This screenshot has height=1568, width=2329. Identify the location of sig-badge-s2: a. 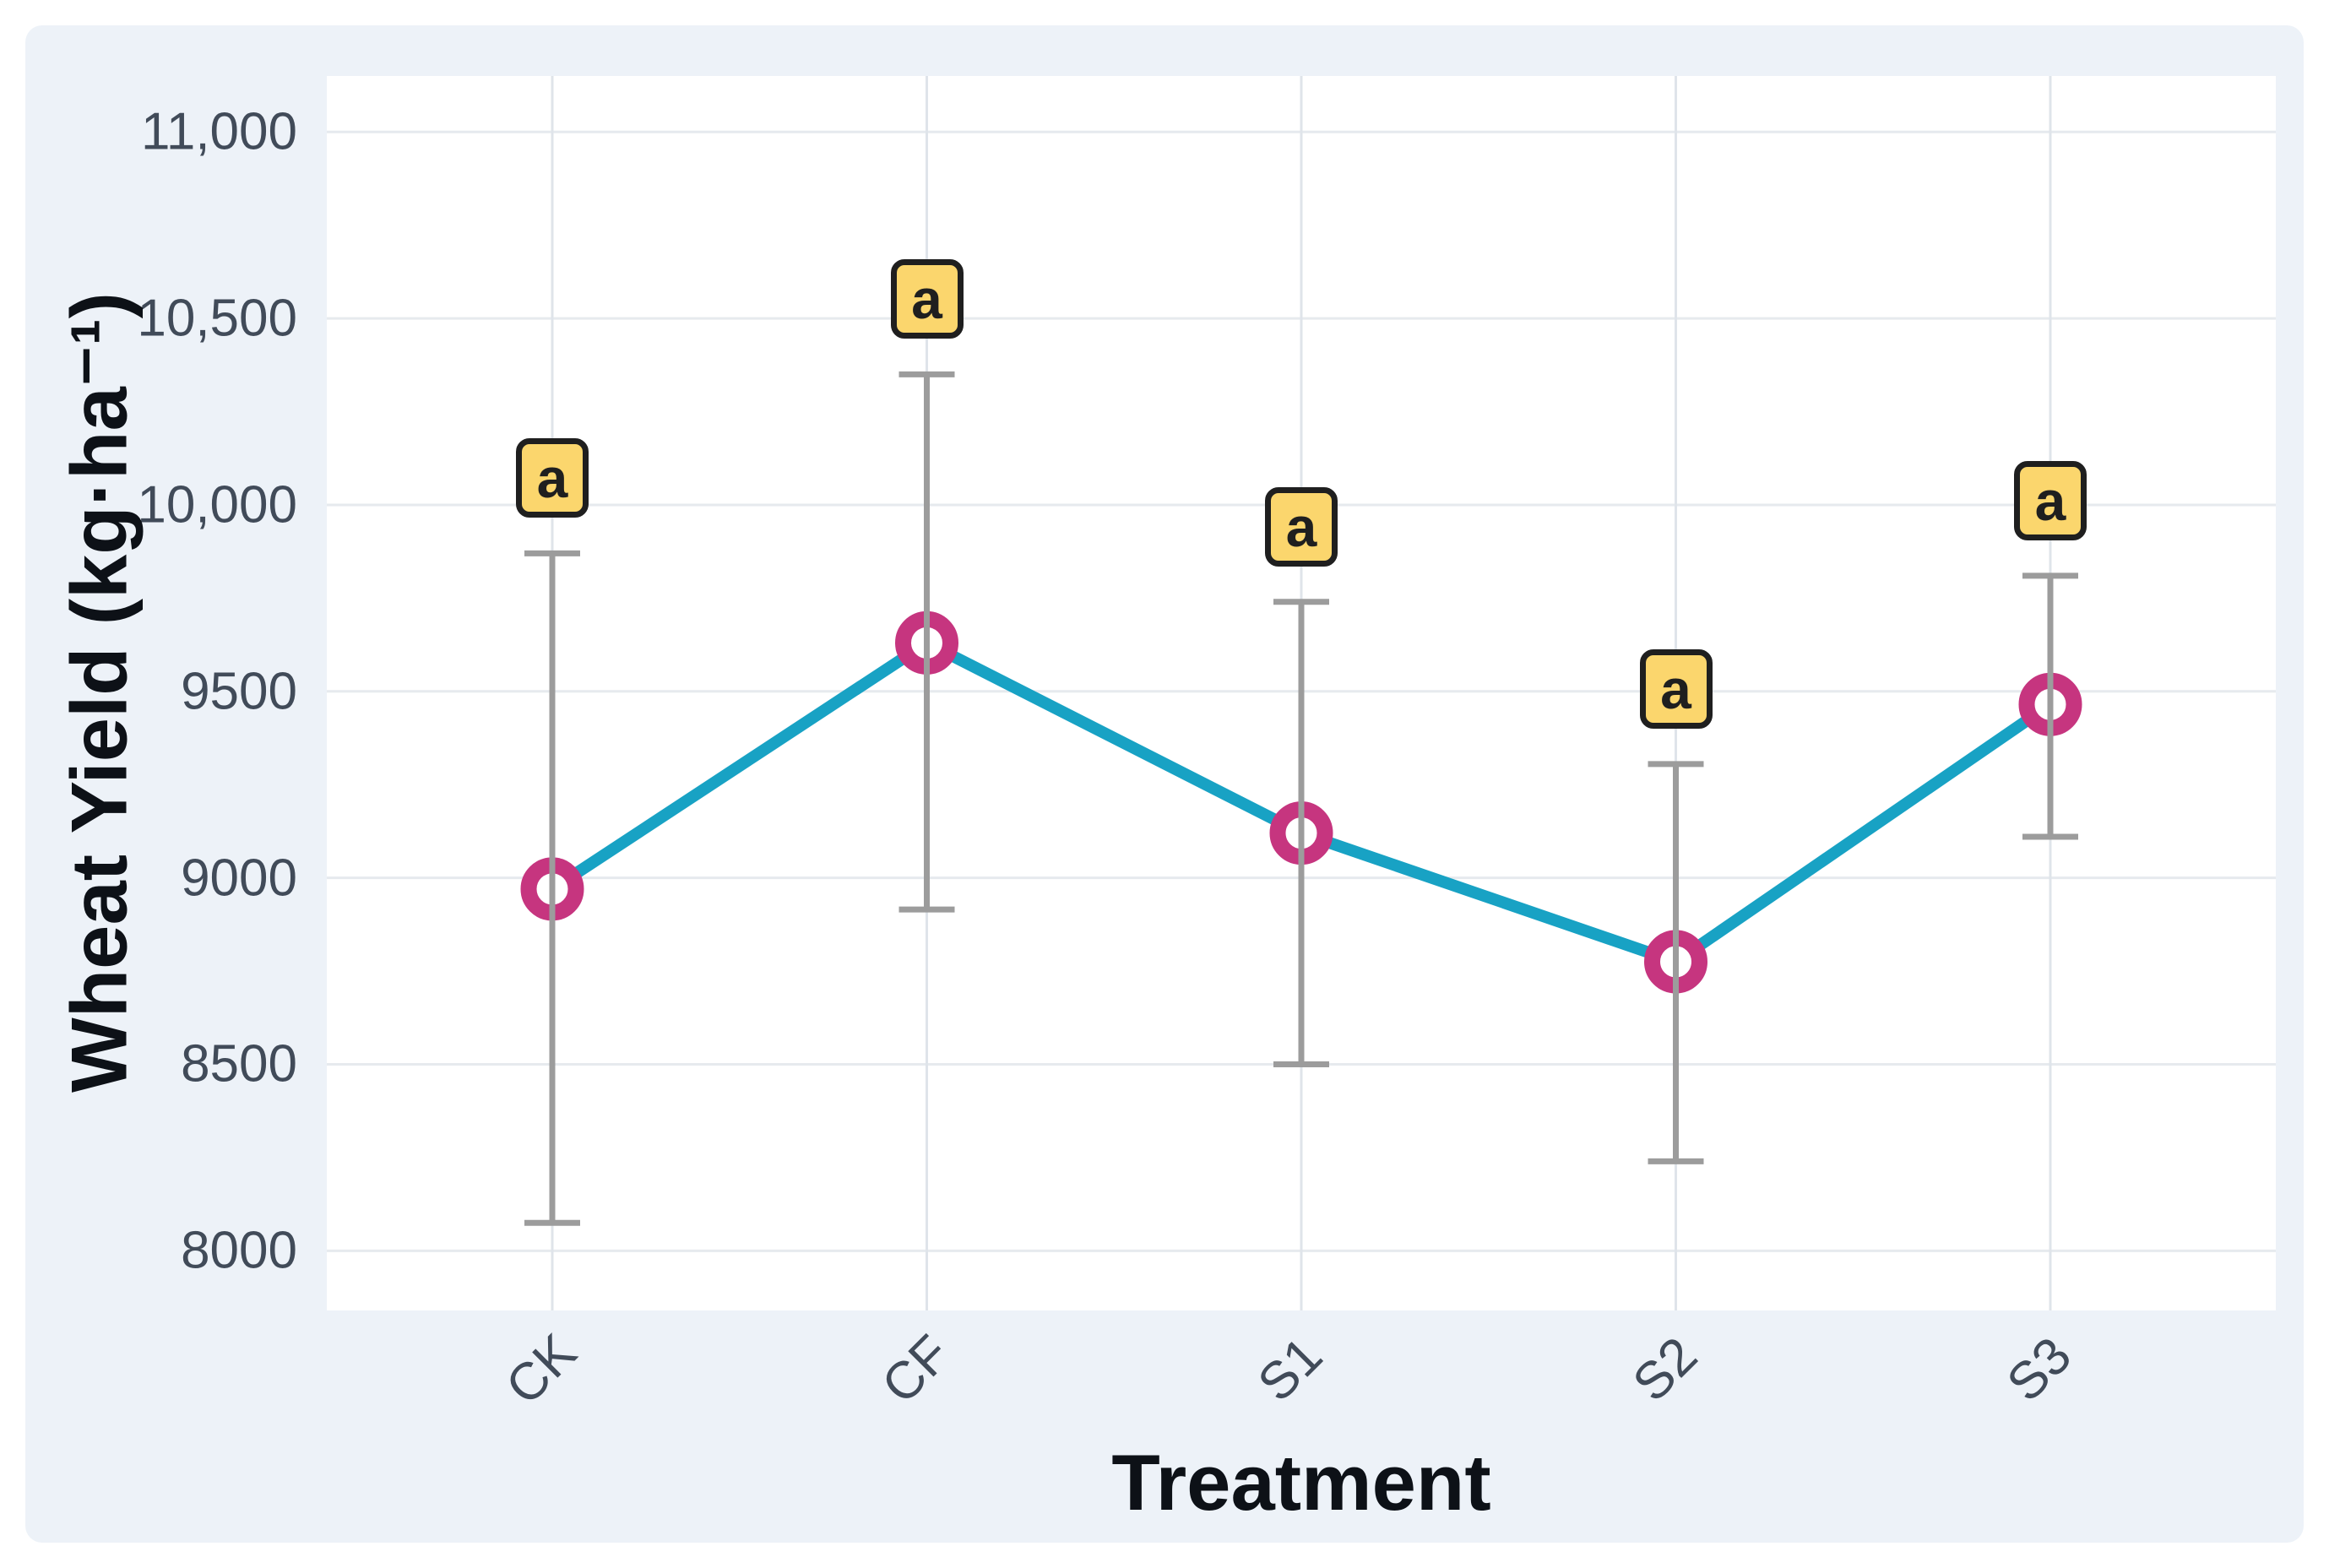
(1676, 689).